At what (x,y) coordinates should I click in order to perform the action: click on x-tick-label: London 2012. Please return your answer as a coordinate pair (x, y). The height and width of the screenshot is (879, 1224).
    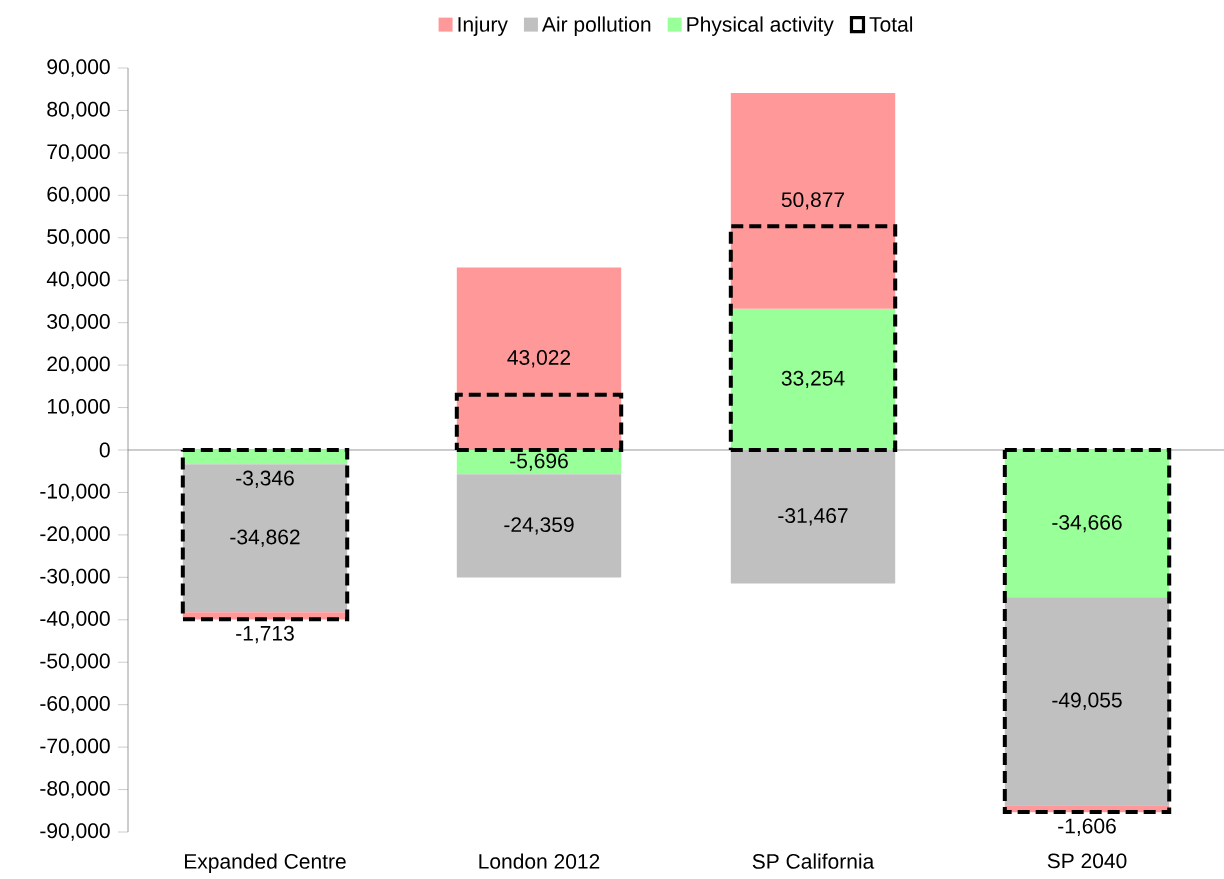
    Looking at the image, I should click on (539, 861).